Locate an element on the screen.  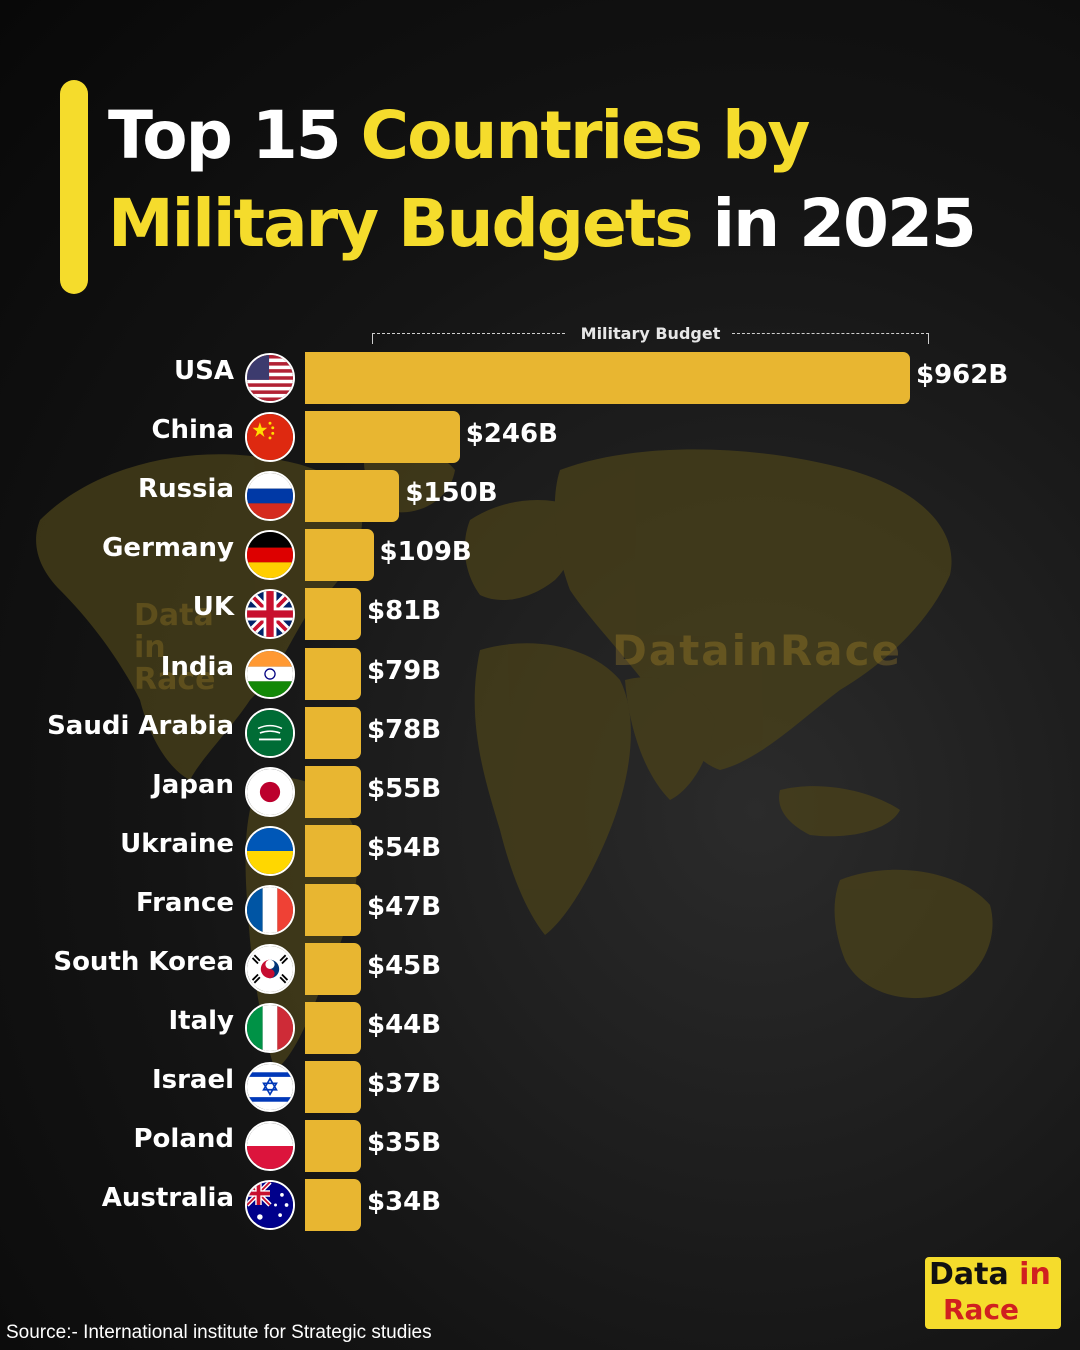
logo-line-2: Race is located at coordinates (981, 1309).